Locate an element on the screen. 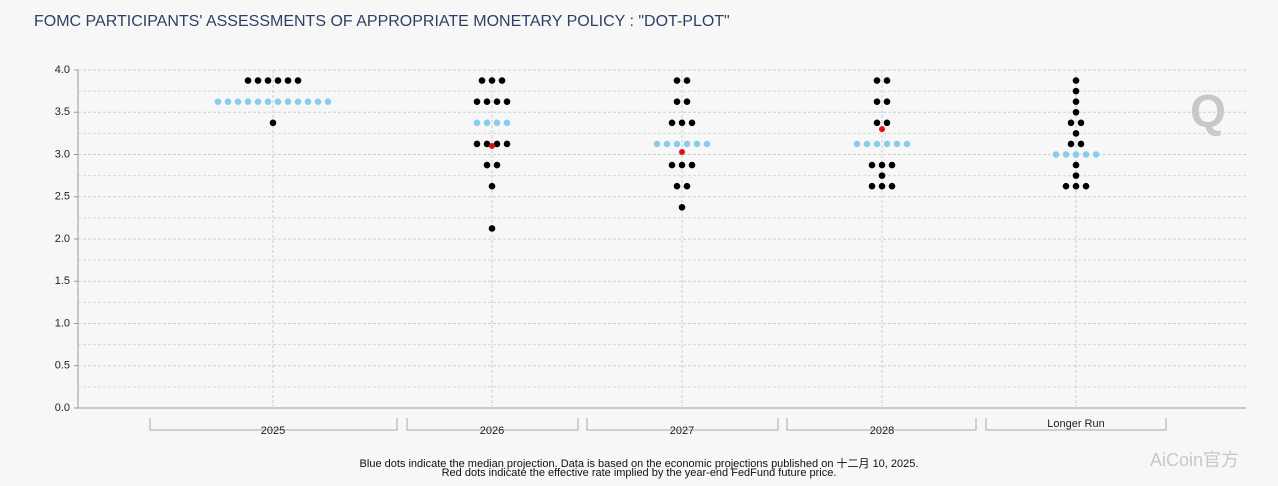 This screenshot has width=1278, height=486. y-tick-label: 0.0 is located at coordinates (62, 408).